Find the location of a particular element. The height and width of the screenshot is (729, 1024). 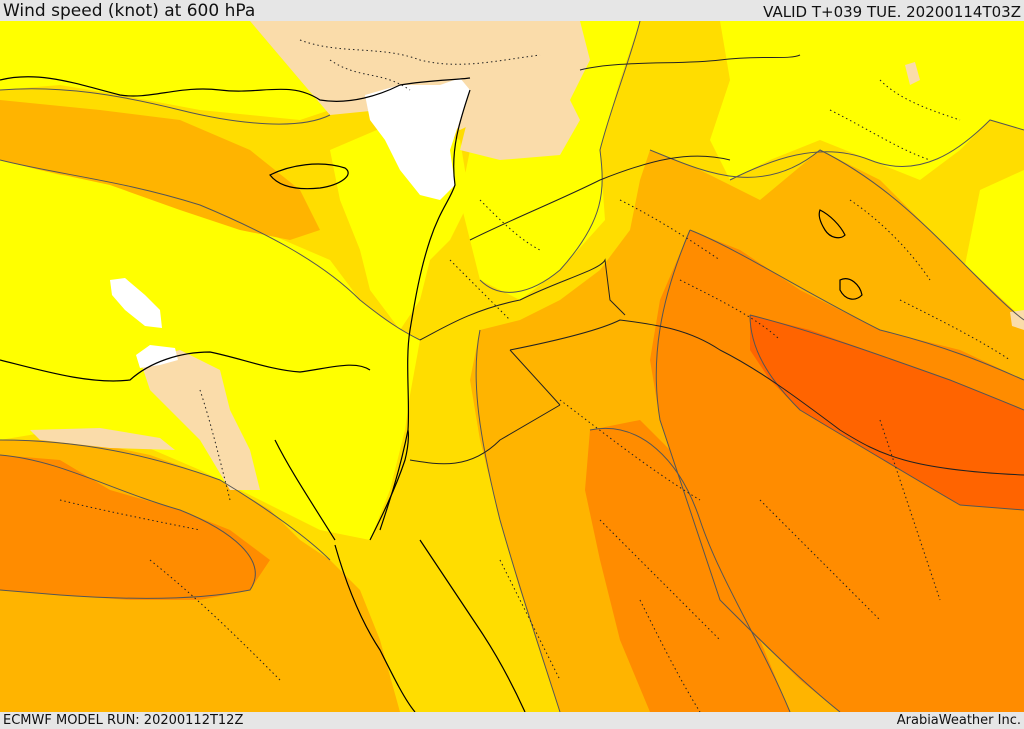

fill-white-calm-egypt-coast is located at coordinates (157, 356).